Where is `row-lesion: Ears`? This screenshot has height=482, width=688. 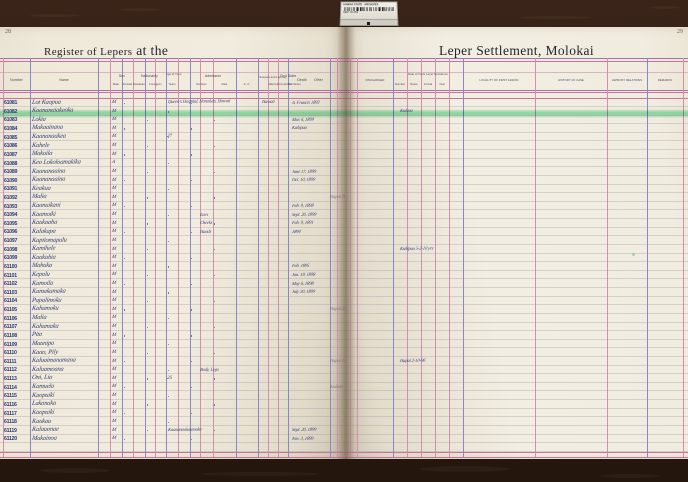
row-lesion: Ears is located at coordinates (204, 214).